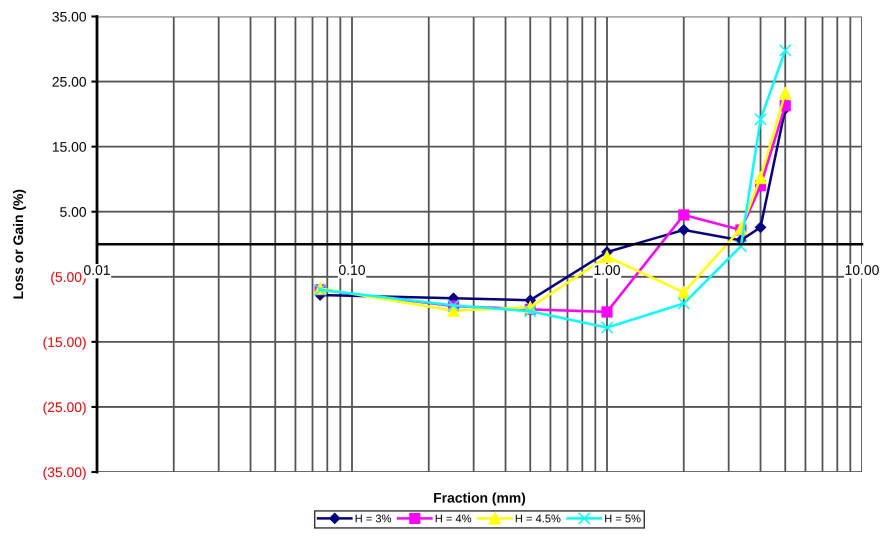  I want to click on x-tick-label: 10.00, so click(862, 270).